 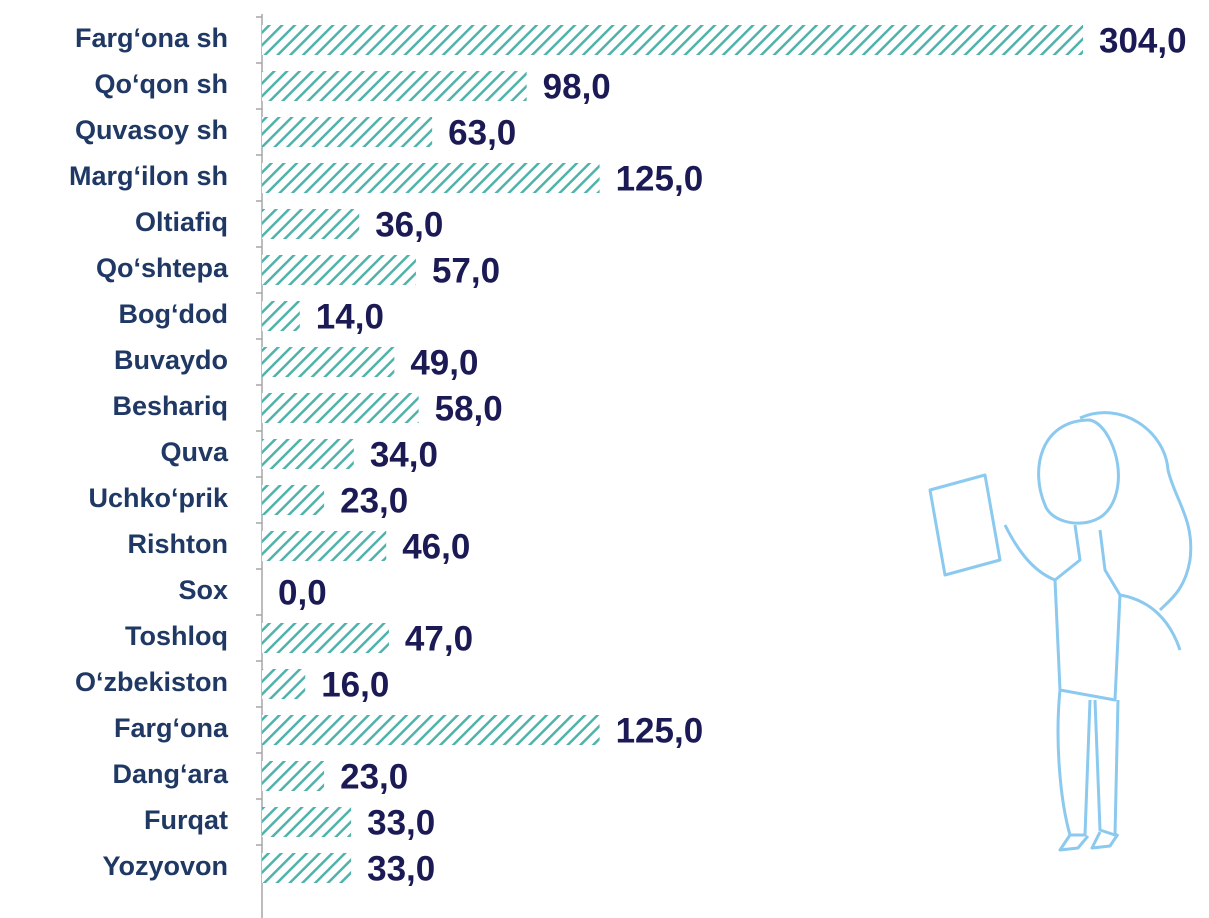 What do you see at coordinates (148, 176) in the screenshot?
I see `category-label: Marg‘ilon sh` at bounding box center [148, 176].